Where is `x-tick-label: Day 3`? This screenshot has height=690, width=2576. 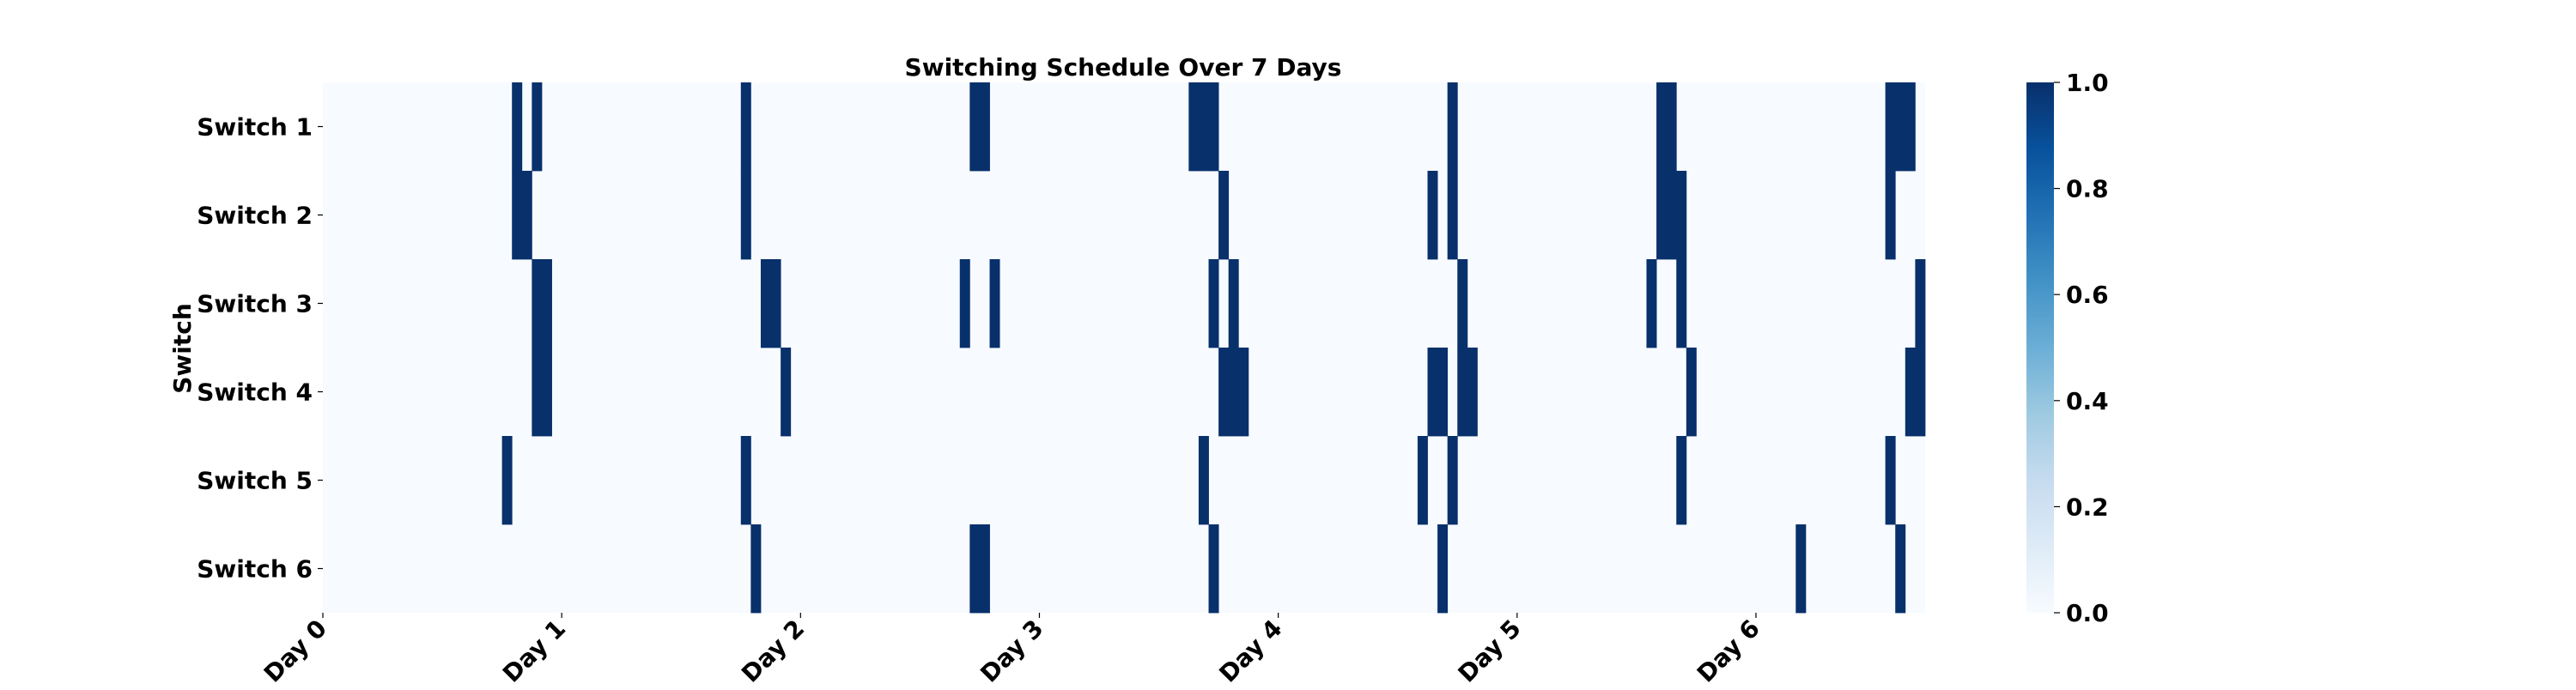 x-tick-label: Day 3 is located at coordinates (1012, 650).